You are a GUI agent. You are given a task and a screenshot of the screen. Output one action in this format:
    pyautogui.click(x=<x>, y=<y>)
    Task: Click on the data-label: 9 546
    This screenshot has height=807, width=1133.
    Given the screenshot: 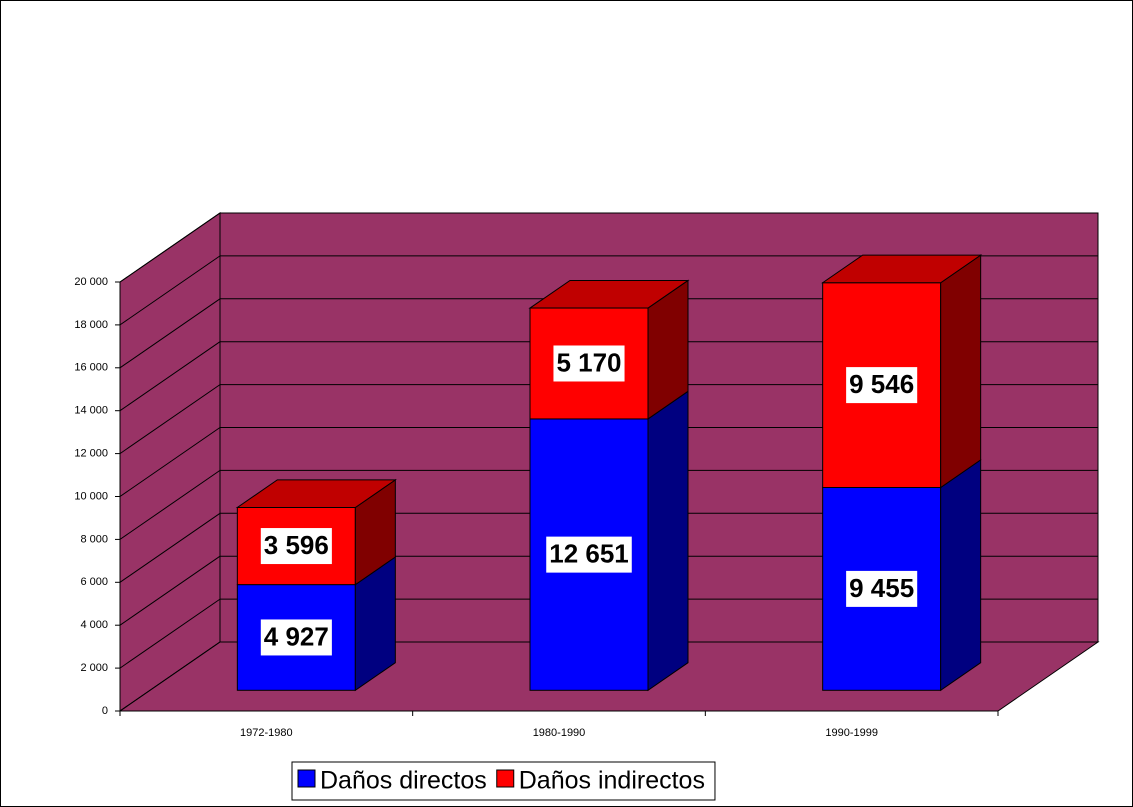 What is the action you would take?
    pyautogui.click(x=881, y=384)
    